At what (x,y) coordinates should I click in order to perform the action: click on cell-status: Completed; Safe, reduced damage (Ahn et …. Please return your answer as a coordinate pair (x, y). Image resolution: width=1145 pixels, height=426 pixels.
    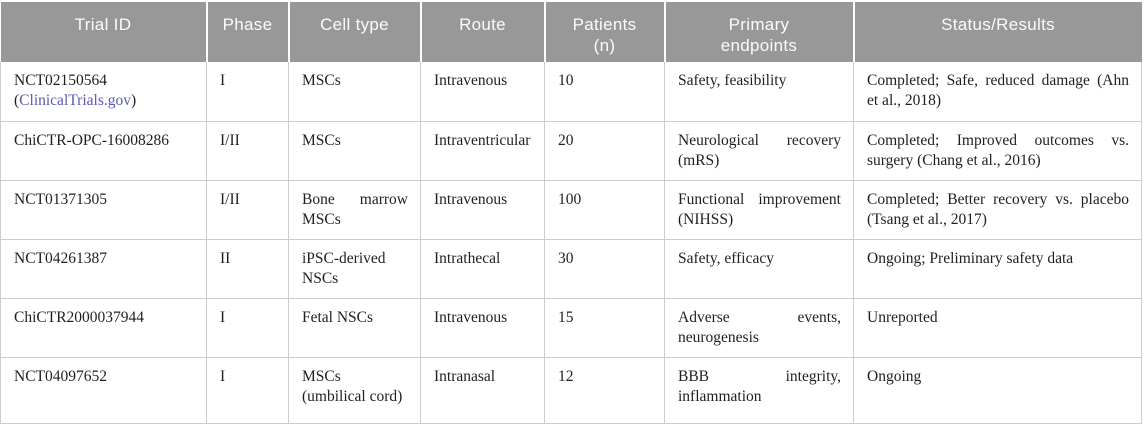
    Looking at the image, I should click on (997, 92).